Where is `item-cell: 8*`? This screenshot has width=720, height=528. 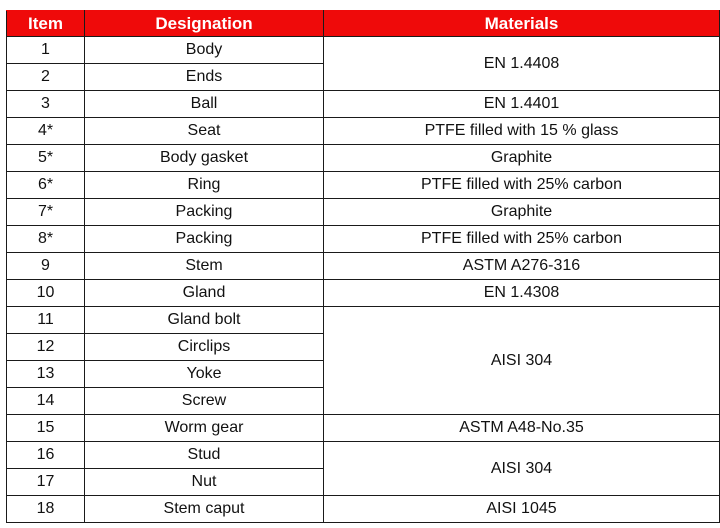 item-cell: 8* is located at coordinates (45, 239).